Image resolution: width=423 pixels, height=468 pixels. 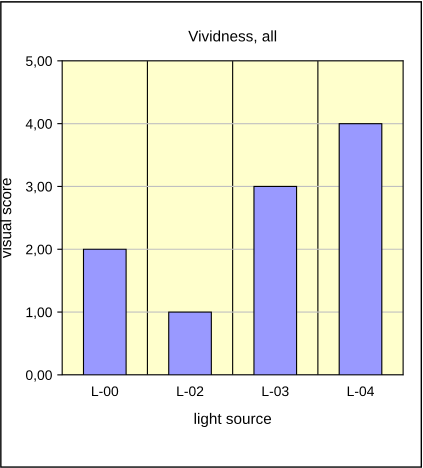 I want to click on y-tick-label: 5,00, so click(x=39, y=62).